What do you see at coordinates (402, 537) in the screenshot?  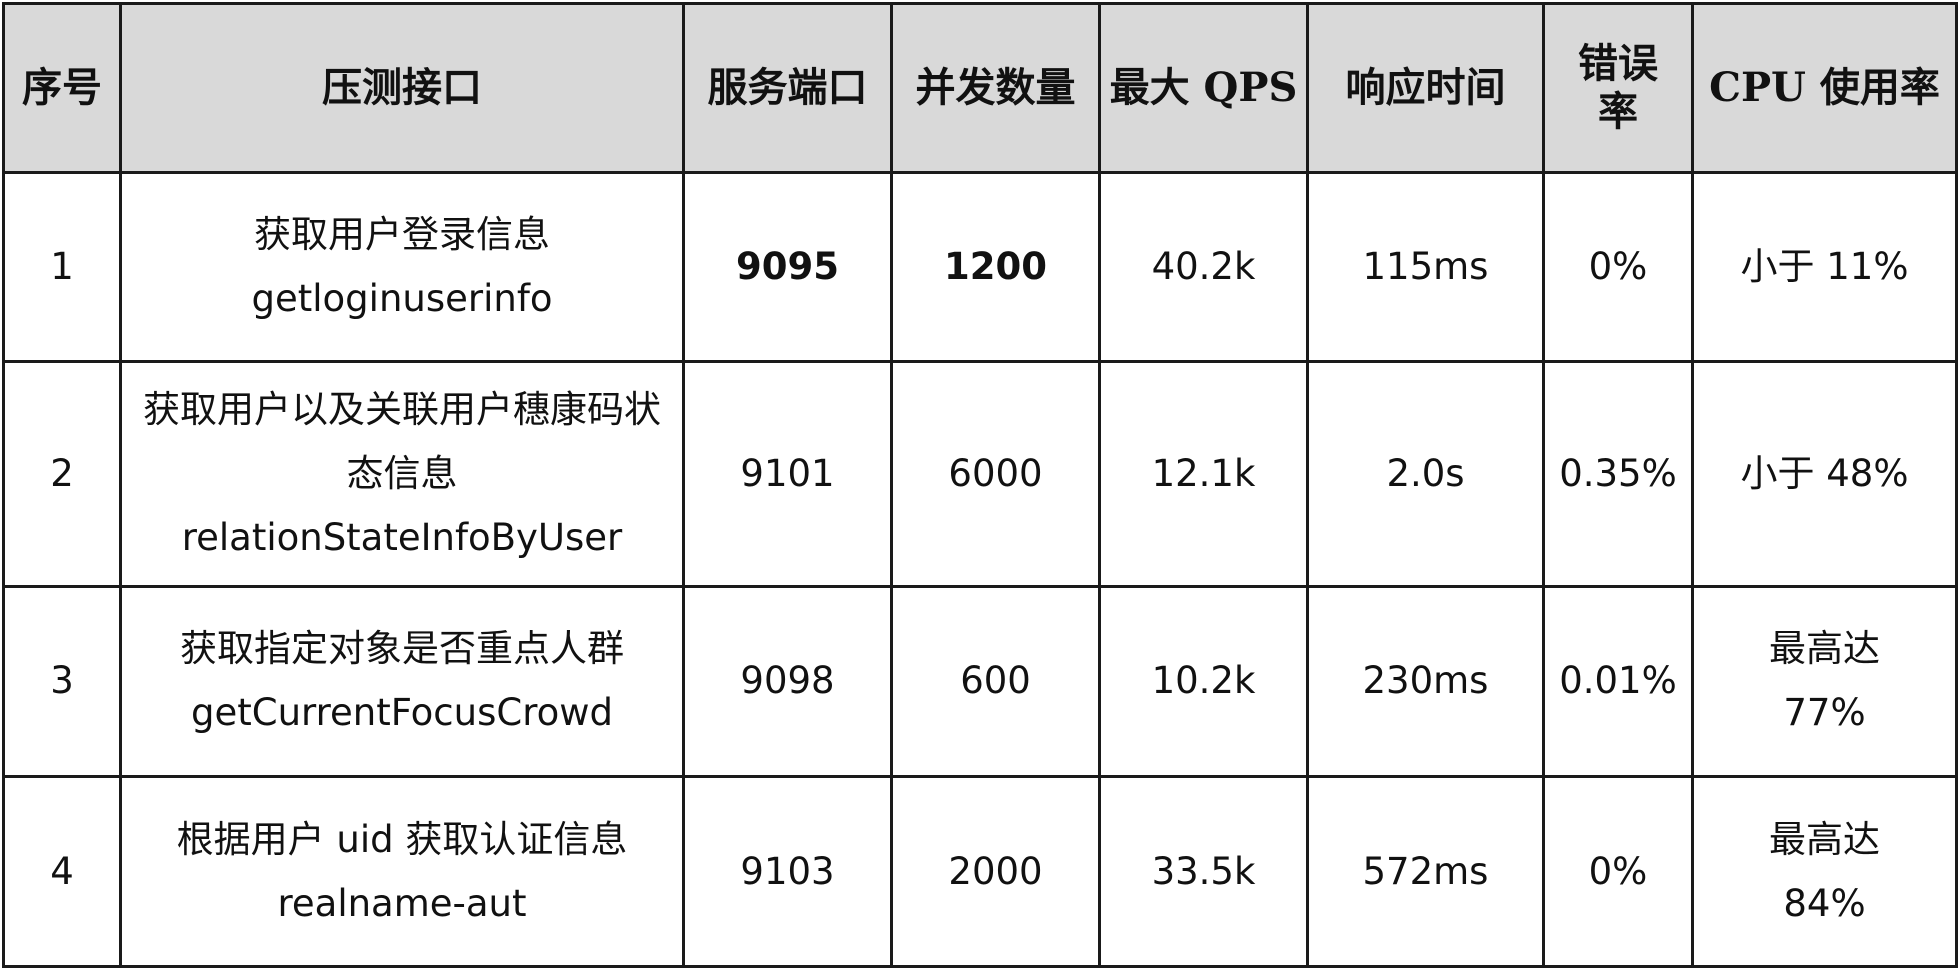 I see `endpoint-en: relationStateInfoByUser` at bounding box center [402, 537].